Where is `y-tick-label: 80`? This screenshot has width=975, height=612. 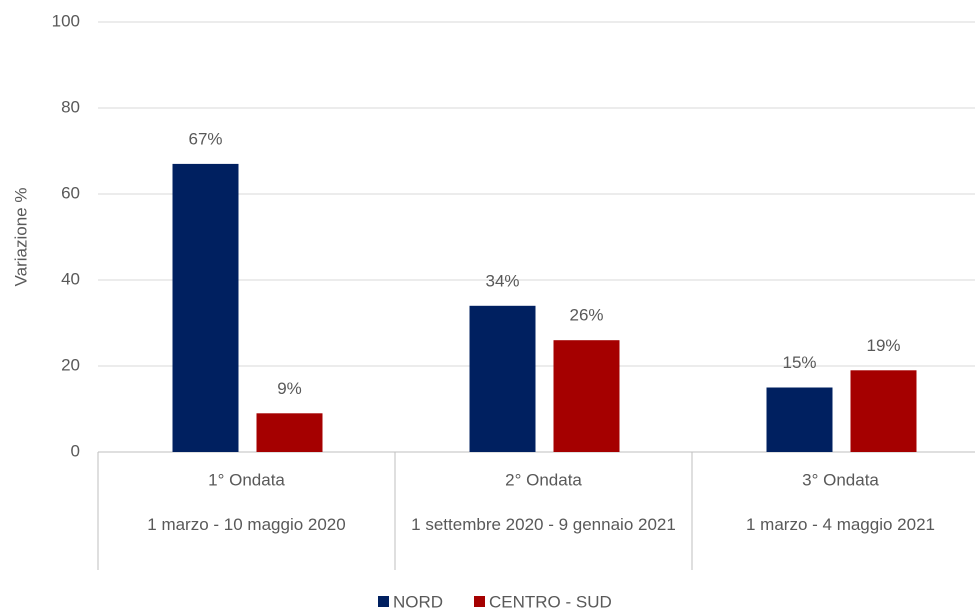
y-tick-label: 80 is located at coordinates (70, 106).